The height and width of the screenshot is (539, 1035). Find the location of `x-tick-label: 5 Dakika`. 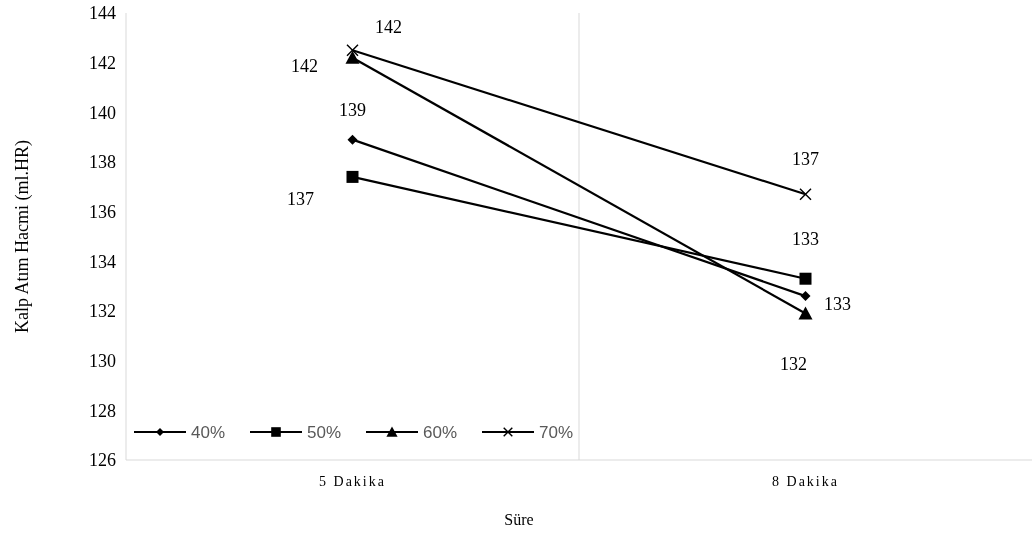

x-tick-label: 5 Dakika is located at coordinates (352, 481).